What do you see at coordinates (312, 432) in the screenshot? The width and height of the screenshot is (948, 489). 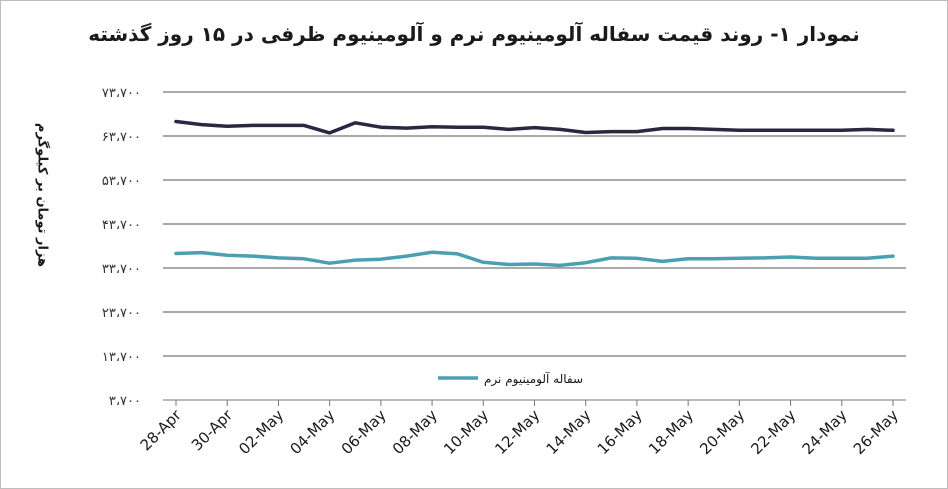 I see `x-tick-label: 04-May` at bounding box center [312, 432].